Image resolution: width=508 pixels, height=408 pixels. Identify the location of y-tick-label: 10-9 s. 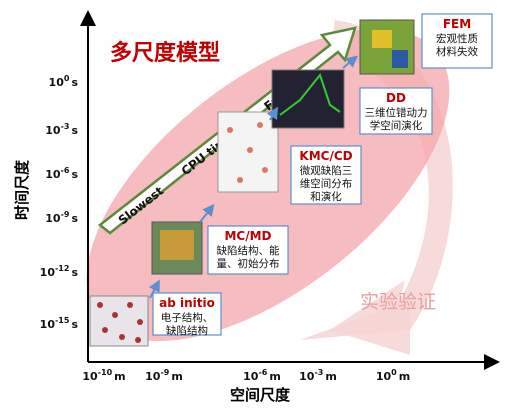
(61, 217).